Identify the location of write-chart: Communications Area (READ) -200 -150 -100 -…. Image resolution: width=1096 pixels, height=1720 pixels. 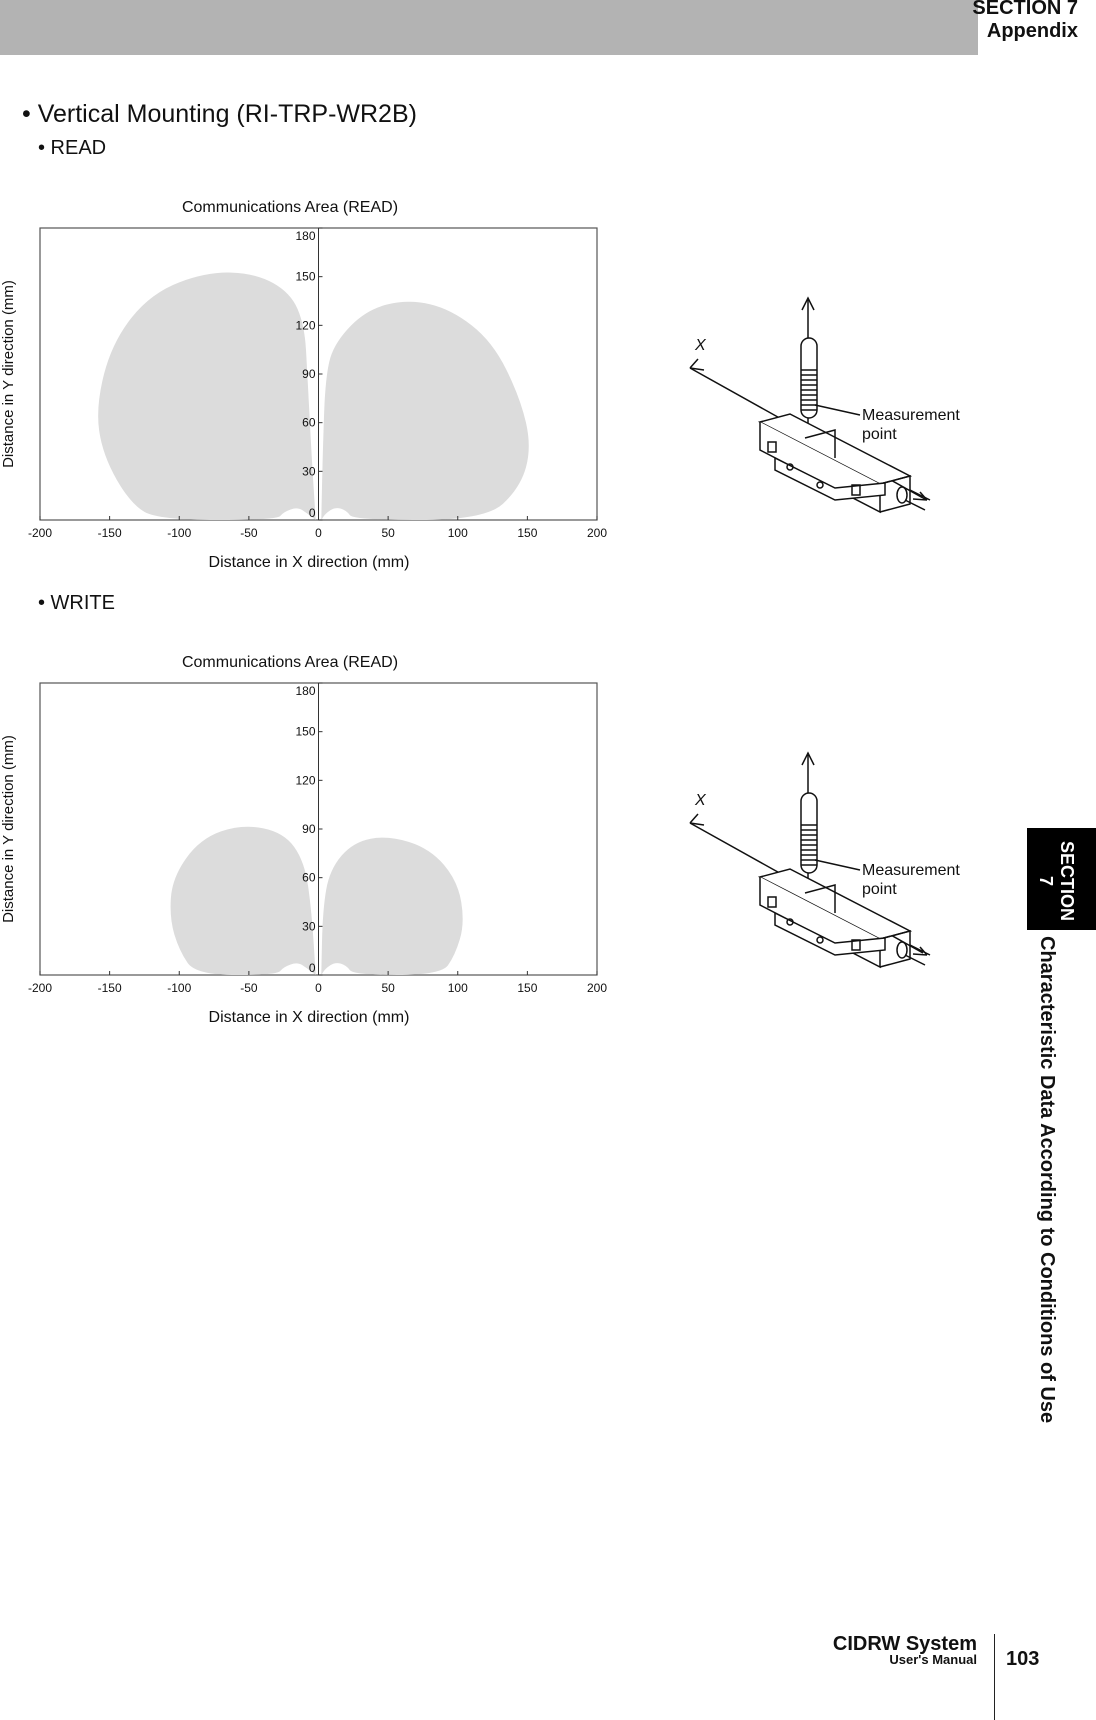
(303, 840).